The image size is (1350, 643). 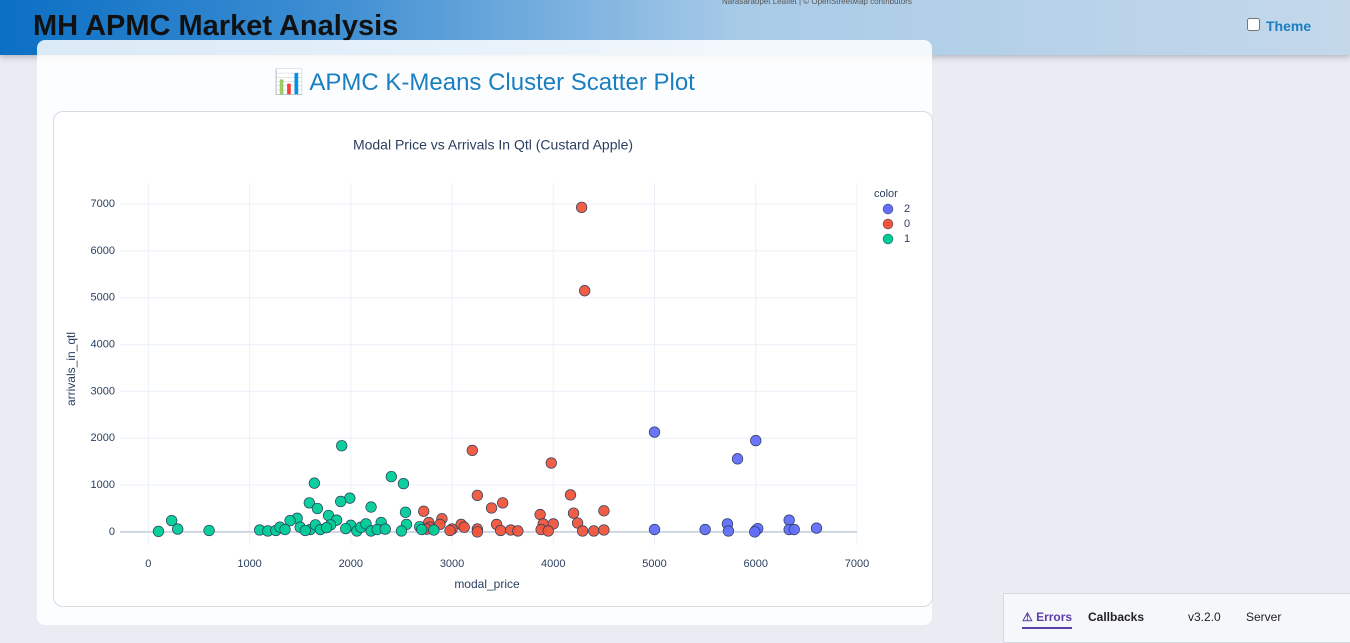 What do you see at coordinates (103, 438) in the screenshot?
I see `y-tick-label: 2000` at bounding box center [103, 438].